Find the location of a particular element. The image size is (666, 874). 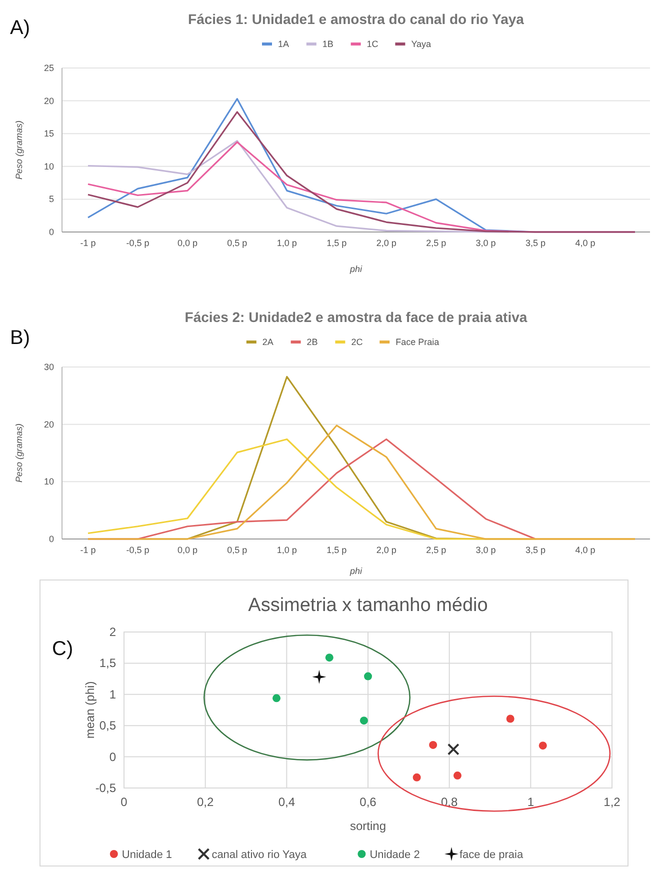

chart-title: Fácies 1: Unidade1 e amostra do canal do rio Yaya is located at coordinates (356, 19).